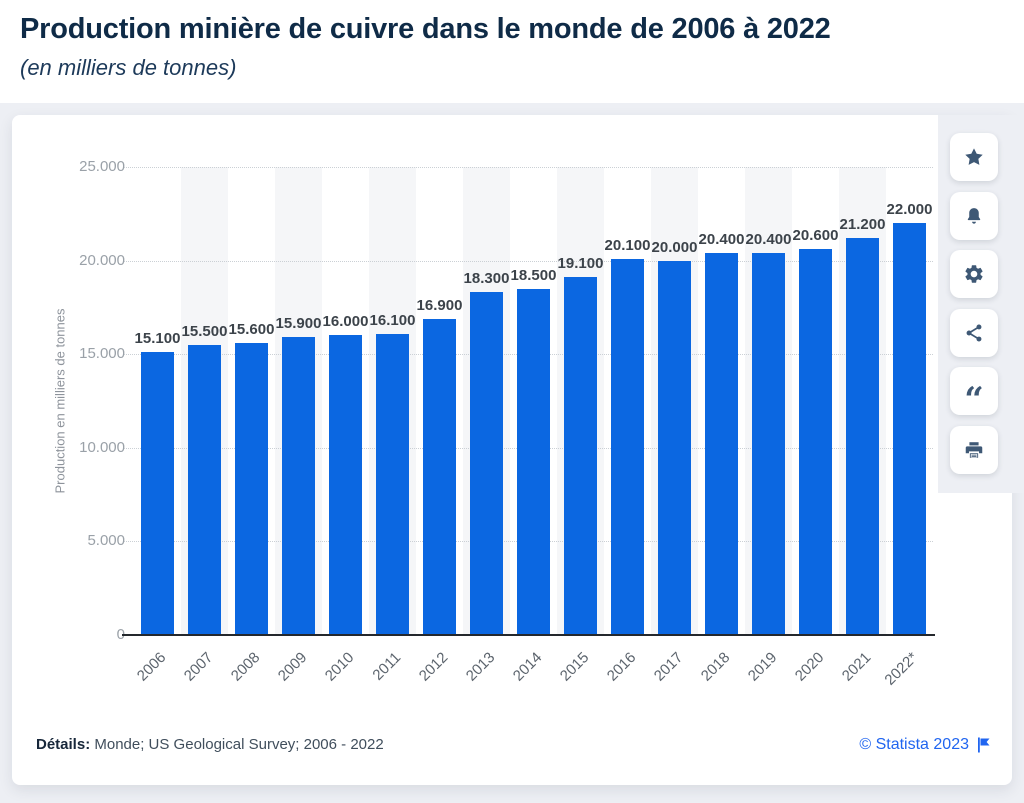  I want to click on x-axis-label: 2020, so click(809, 667).